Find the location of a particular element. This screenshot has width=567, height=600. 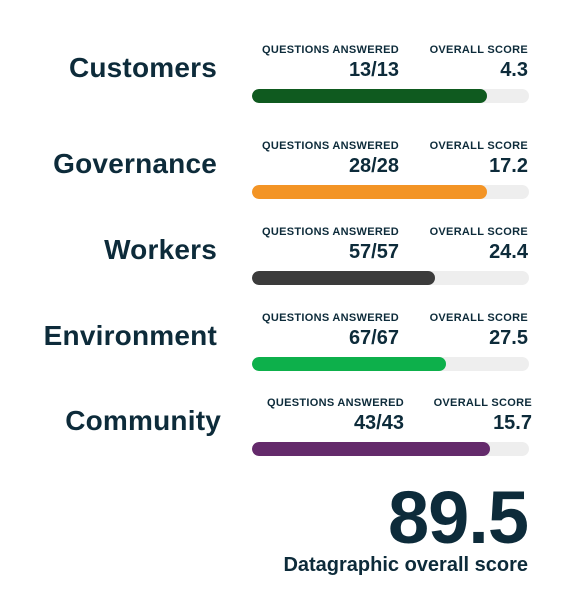

questions-answered-value: 13/13 is located at coordinates (373, 70).